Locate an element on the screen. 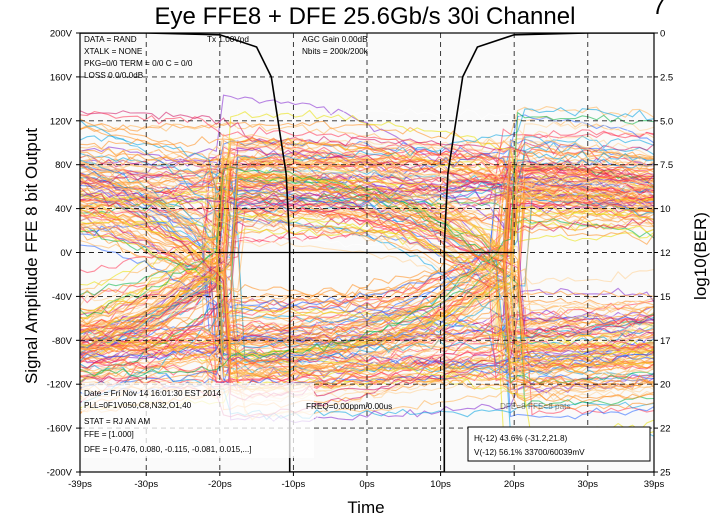 This screenshot has height=514, width=720. y-tick-label: 80V is located at coordinates (64, 165).